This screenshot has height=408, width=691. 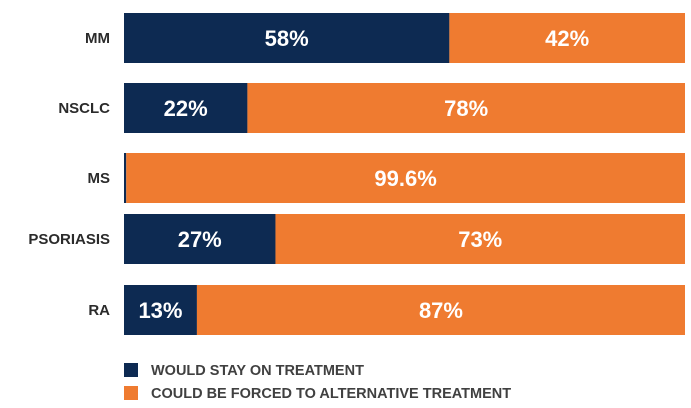 I want to click on data-label-mm-series-1: 58%, so click(x=287, y=38).